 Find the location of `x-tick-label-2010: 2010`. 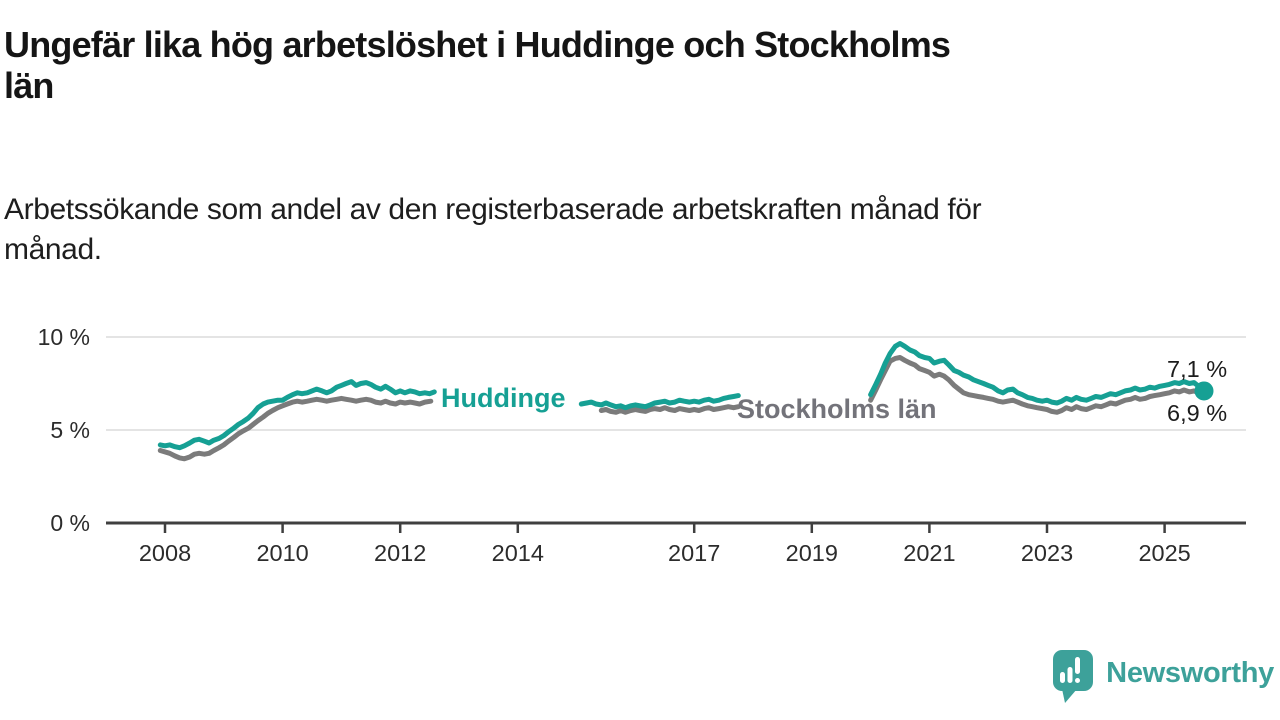

x-tick-label-2010: 2010 is located at coordinates (282, 553).